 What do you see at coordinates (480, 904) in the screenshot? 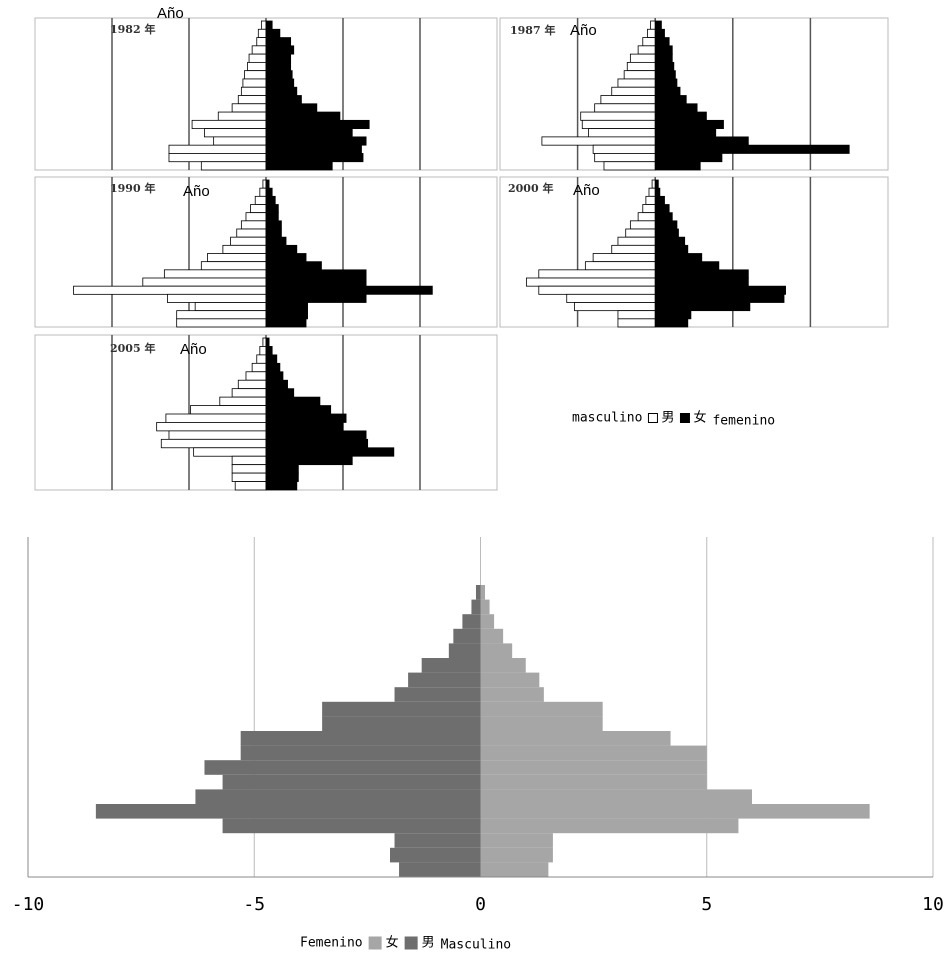
I see `x-tick-label: 0` at bounding box center [480, 904].